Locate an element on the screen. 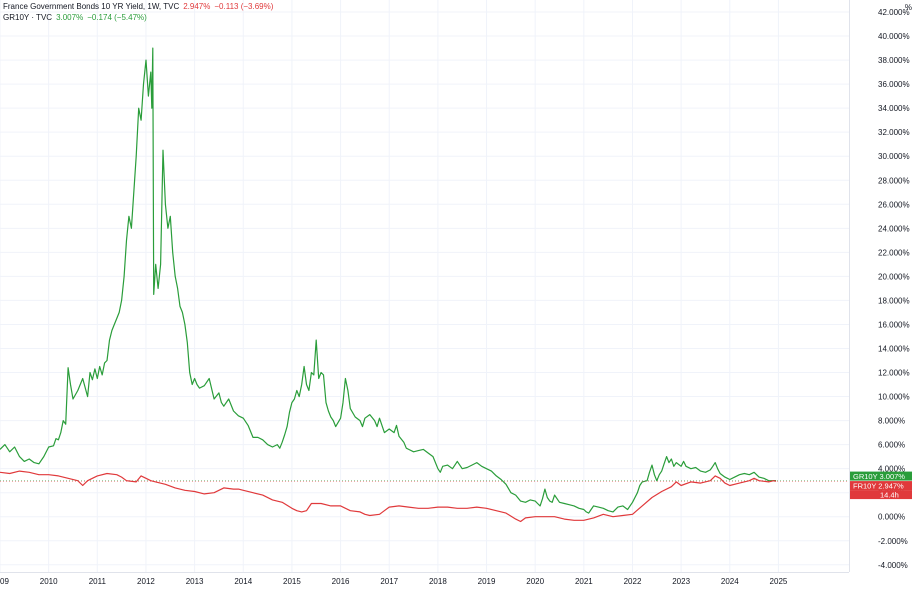 The width and height of the screenshot is (916, 593). y-tick-label: 24.000% is located at coordinates (894, 228).